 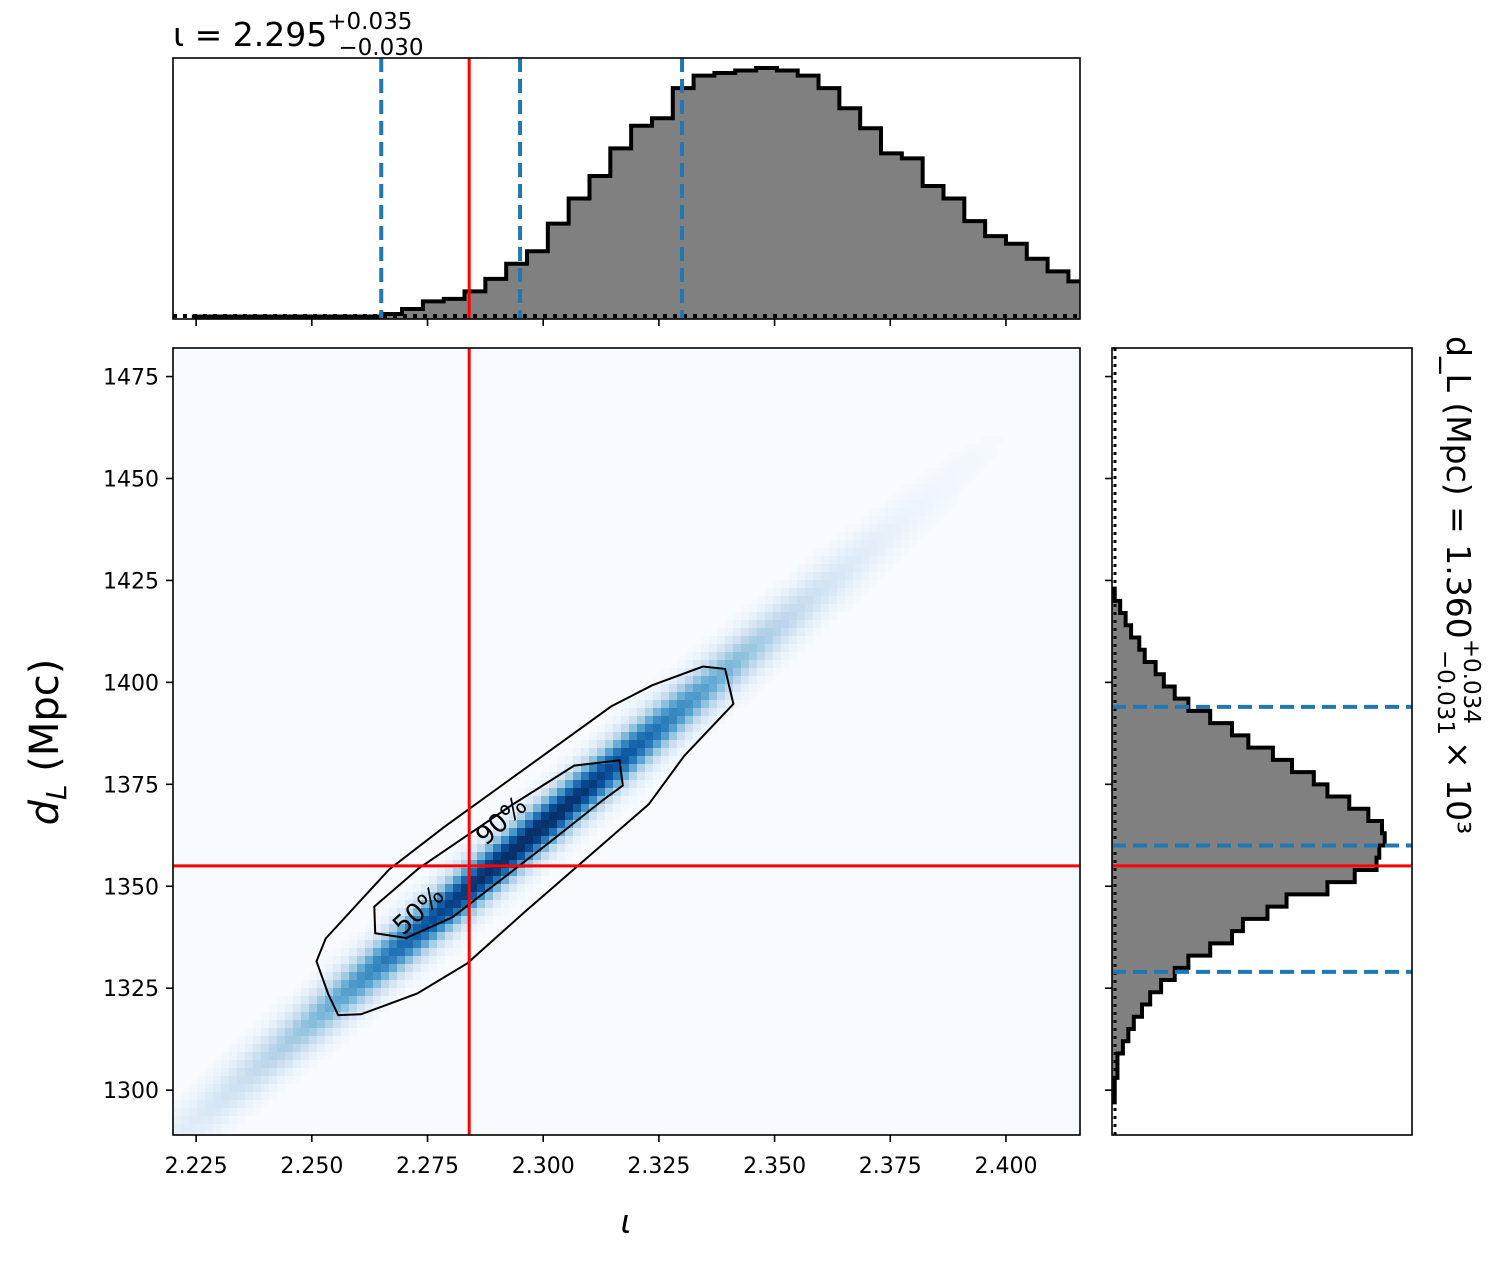 What do you see at coordinates (131, 785) in the screenshot?
I see `y-tick-label-3: 1375` at bounding box center [131, 785].